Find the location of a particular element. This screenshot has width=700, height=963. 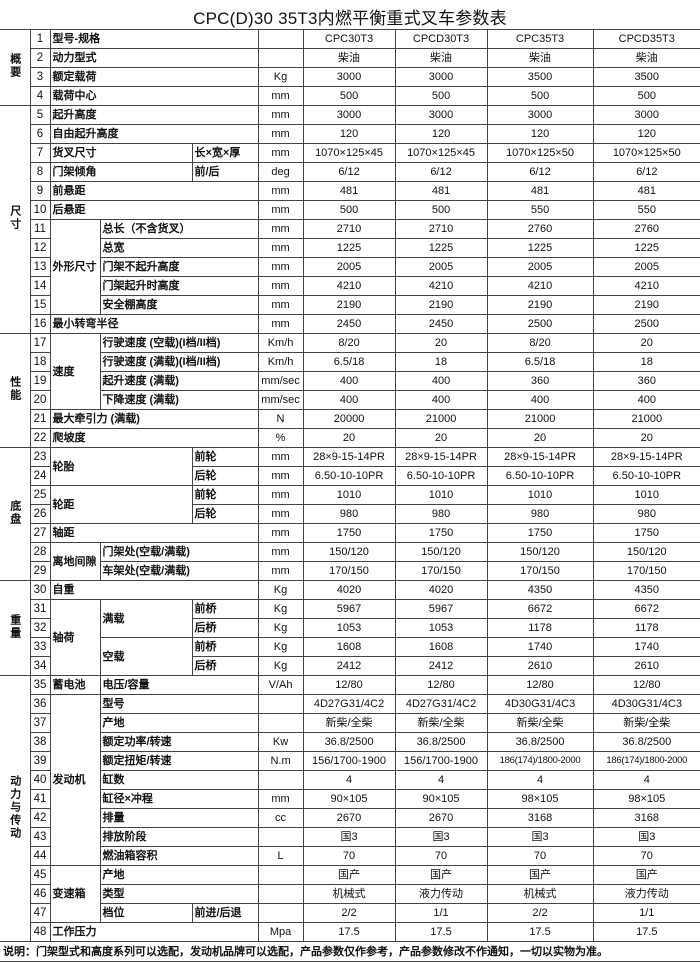

unit-cell: cc is located at coordinates (280, 818).